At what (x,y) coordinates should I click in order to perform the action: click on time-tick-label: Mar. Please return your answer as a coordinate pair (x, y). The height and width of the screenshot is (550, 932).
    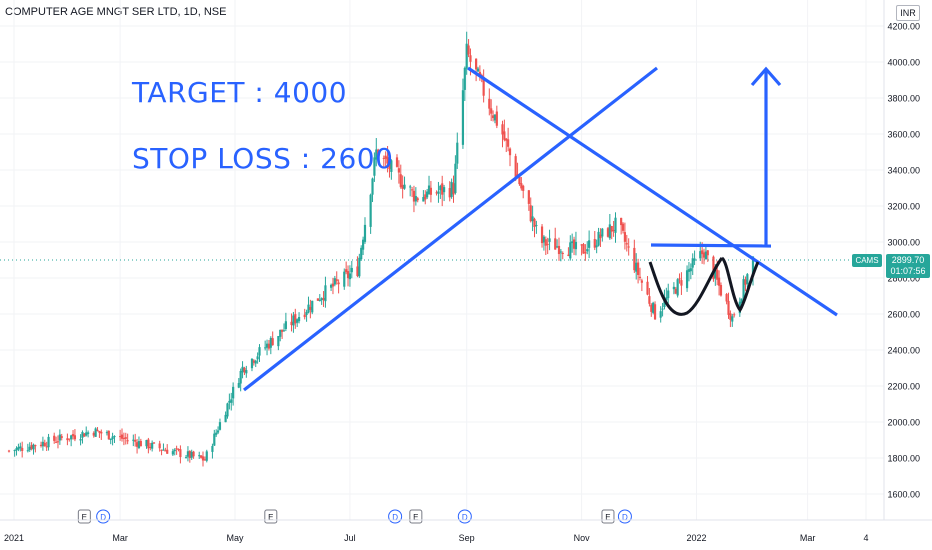
    Looking at the image, I should click on (120, 538).